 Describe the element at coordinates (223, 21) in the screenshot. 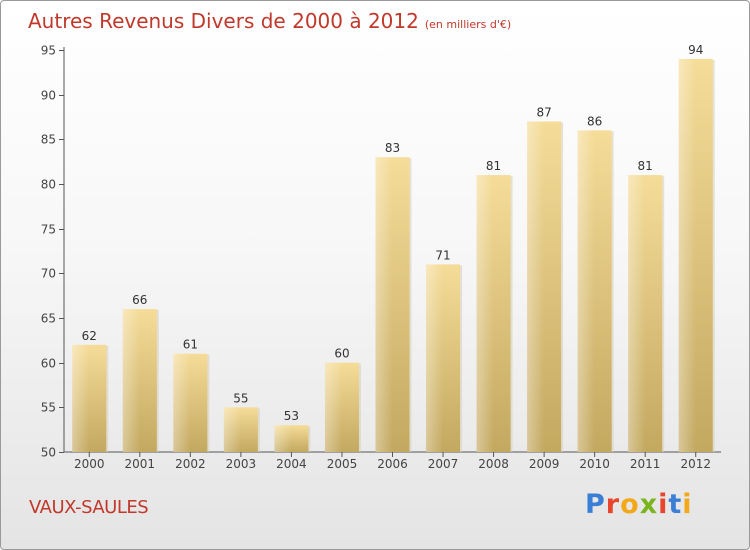

I see `title-text: Autres Revenus Divers de 2000 à 2012` at that location.